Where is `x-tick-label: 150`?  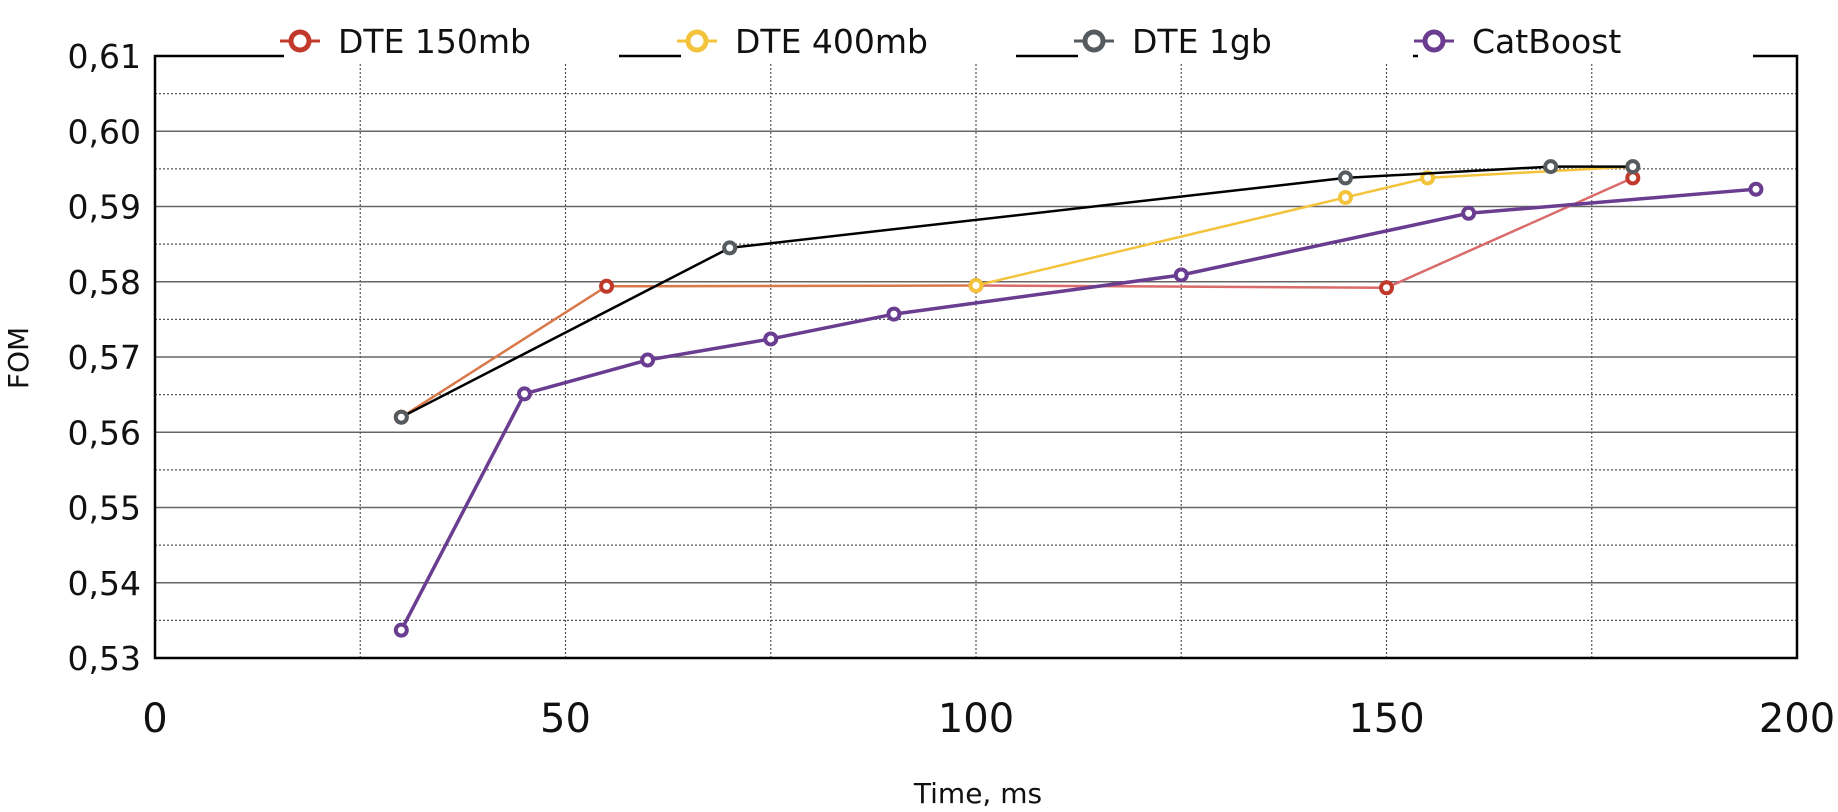
x-tick-label: 150 is located at coordinates (1386, 719).